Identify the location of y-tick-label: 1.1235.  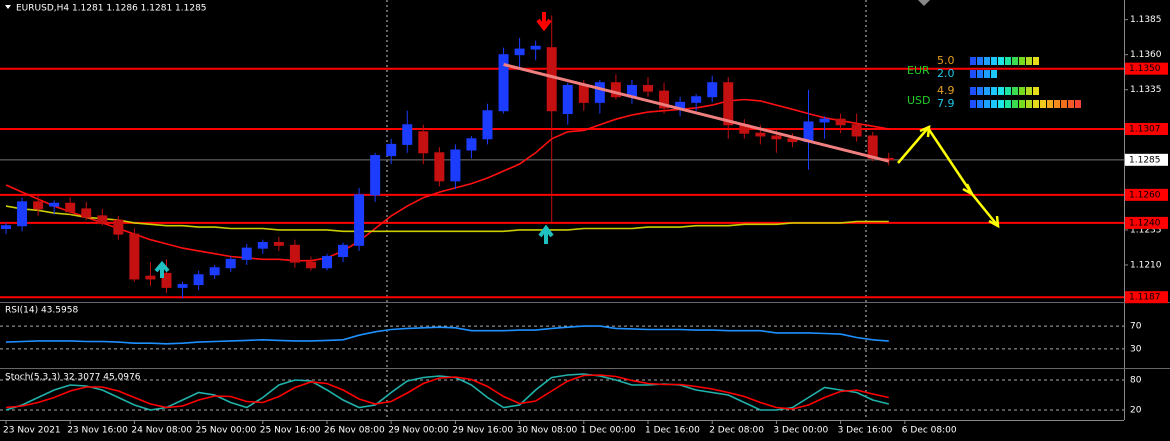
(1146, 230).